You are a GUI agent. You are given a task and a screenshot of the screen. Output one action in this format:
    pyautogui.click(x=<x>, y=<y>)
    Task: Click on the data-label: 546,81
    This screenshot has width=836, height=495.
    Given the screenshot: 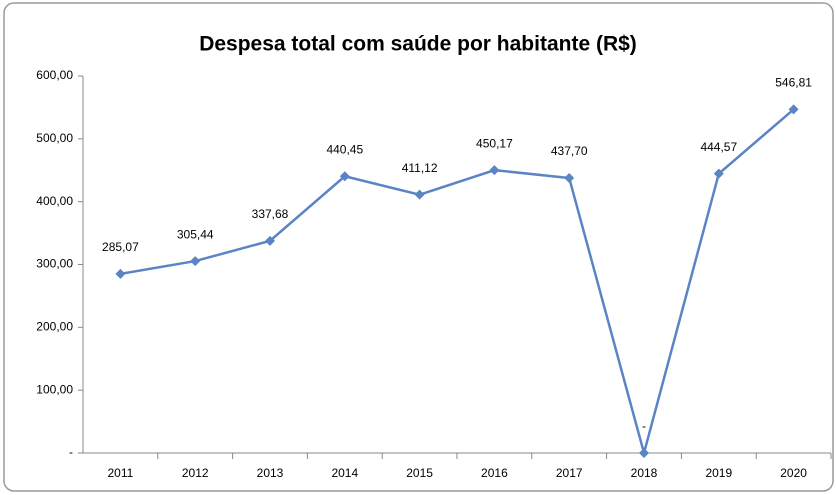 What is the action you would take?
    pyautogui.click(x=793, y=83)
    